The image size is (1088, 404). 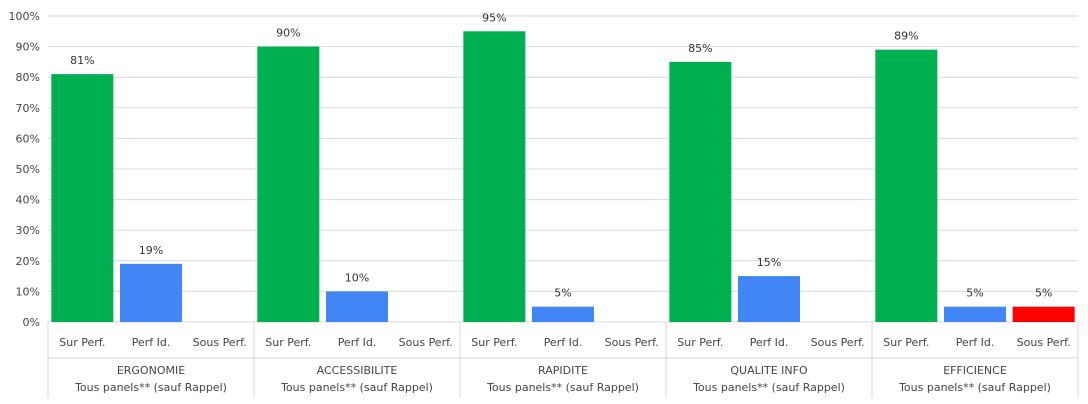 What do you see at coordinates (28, 200) in the screenshot?
I see `y-tick-label: 40%` at bounding box center [28, 200].